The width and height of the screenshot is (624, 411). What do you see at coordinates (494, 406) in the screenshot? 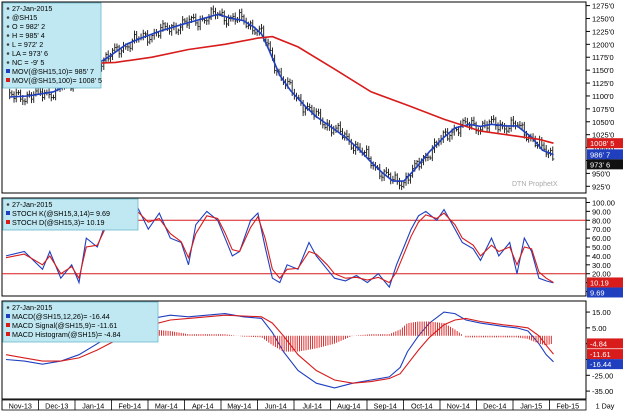
I see `x-tick-label: Dec-14` at bounding box center [494, 406].